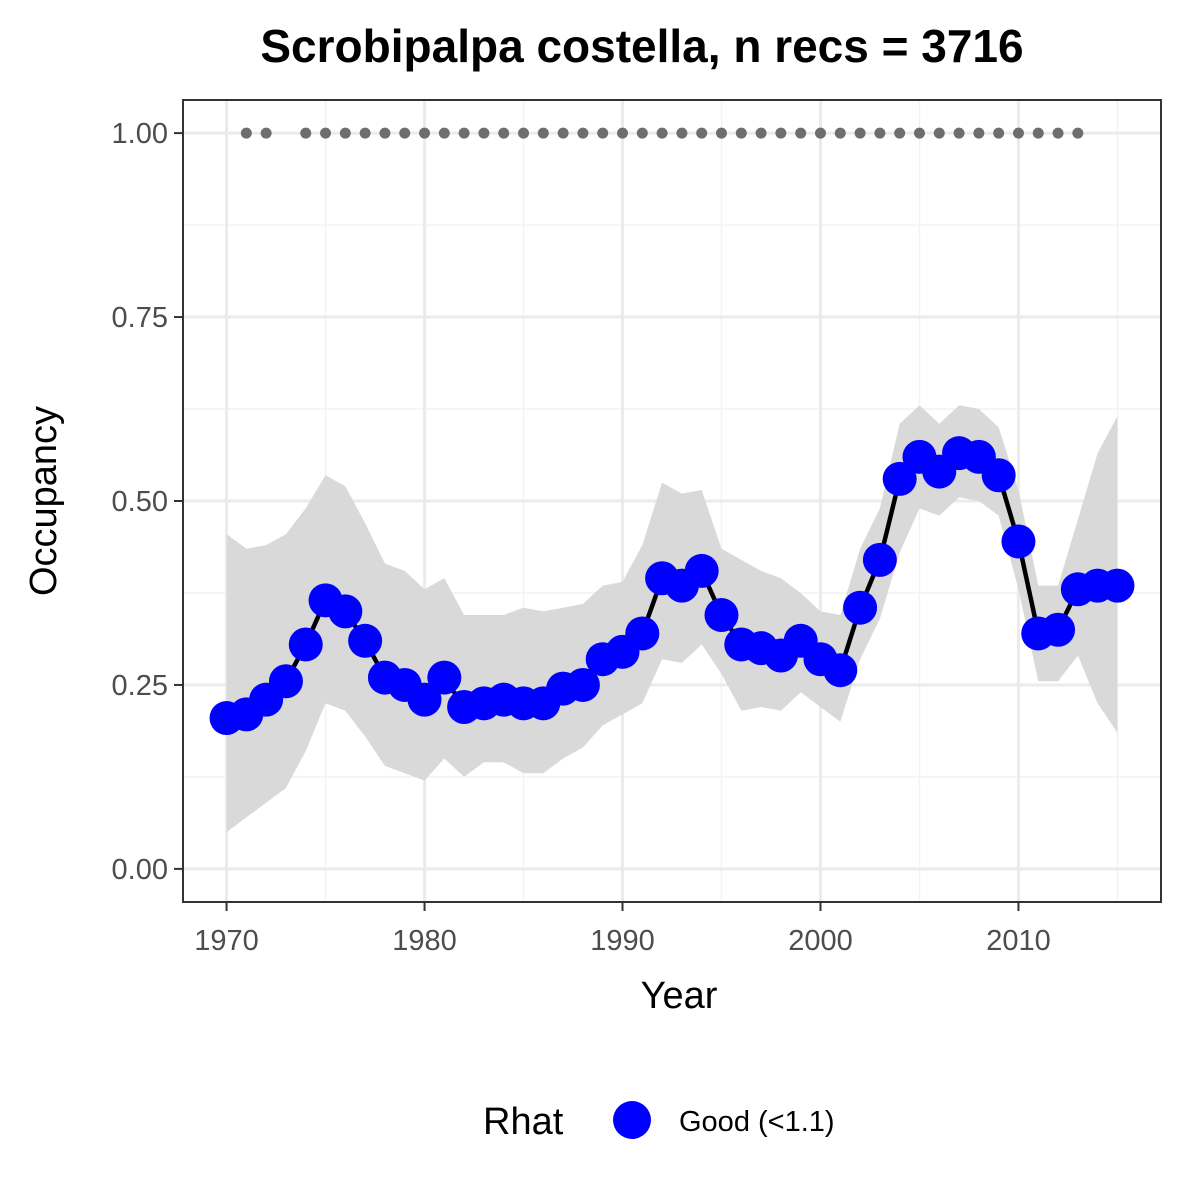 This screenshot has width=1200, height=1200. What do you see at coordinates (140, 502) in the screenshot?
I see `y-tick-label: 0.50` at bounding box center [140, 502].